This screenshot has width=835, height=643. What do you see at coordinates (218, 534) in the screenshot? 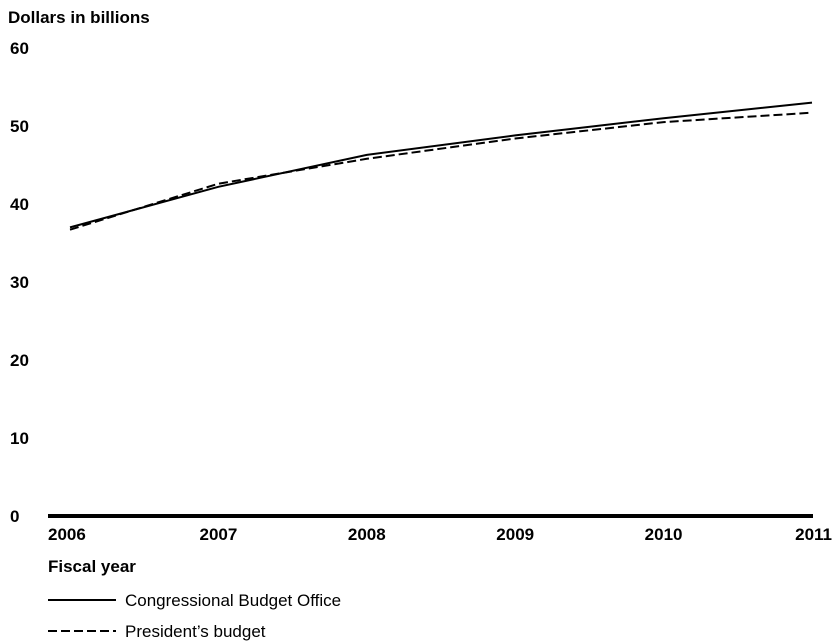
I see `x-tick-label: 2007` at bounding box center [218, 534].